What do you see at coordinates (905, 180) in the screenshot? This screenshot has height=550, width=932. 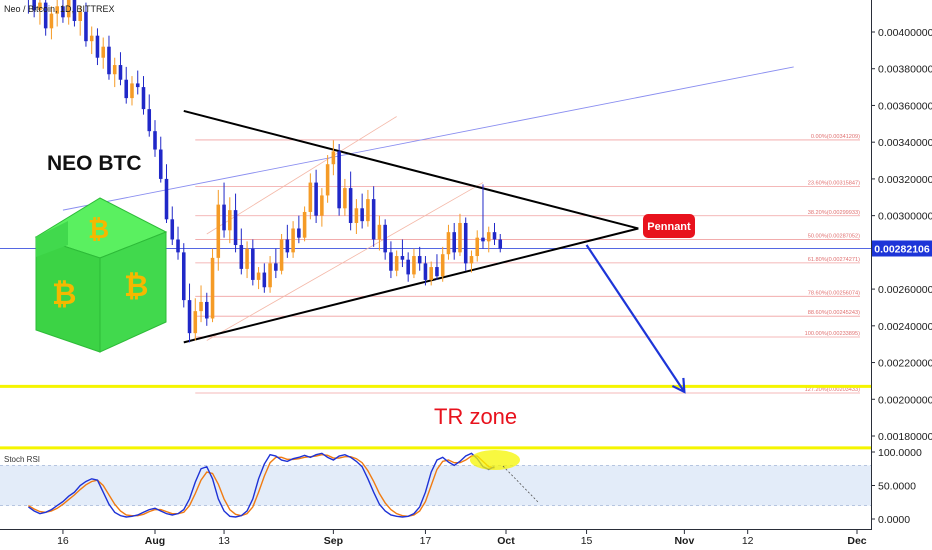 I see `y-tick-label: 0.00320000` at bounding box center [905, 180].